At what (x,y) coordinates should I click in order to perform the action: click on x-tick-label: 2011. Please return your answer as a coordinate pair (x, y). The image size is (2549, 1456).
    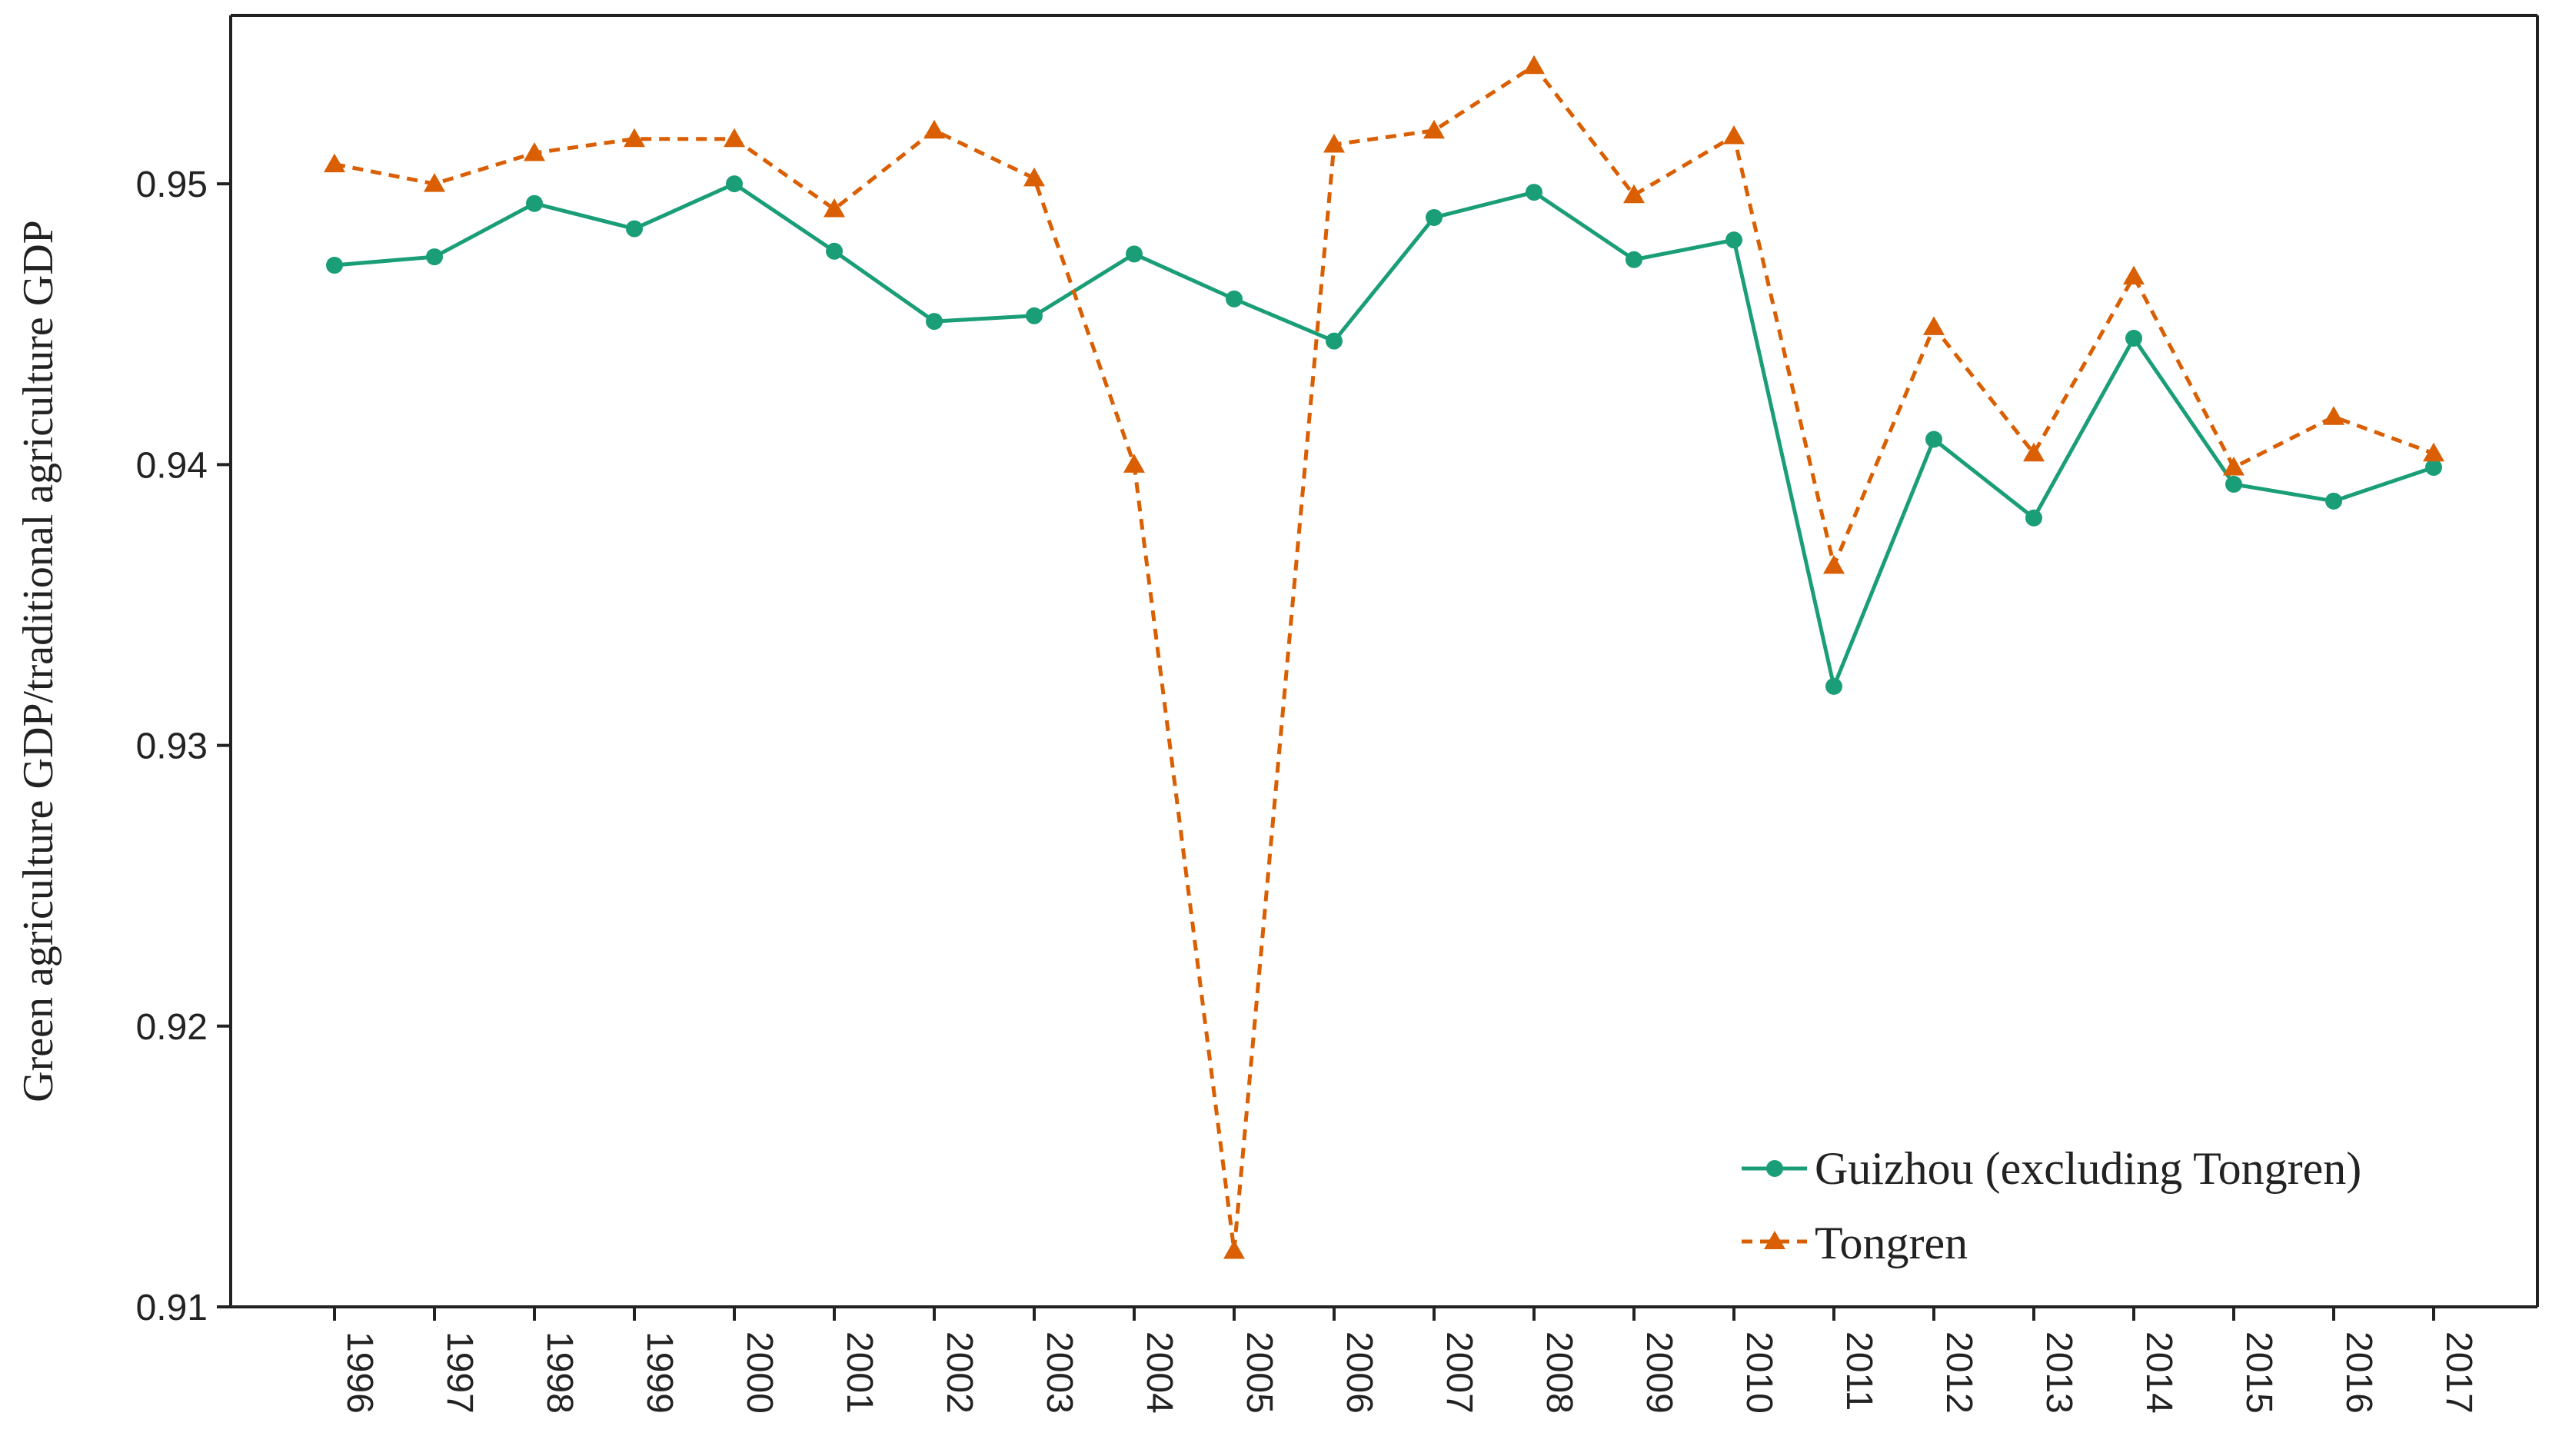
    Looking at the image, I should click on (1859, 1371).